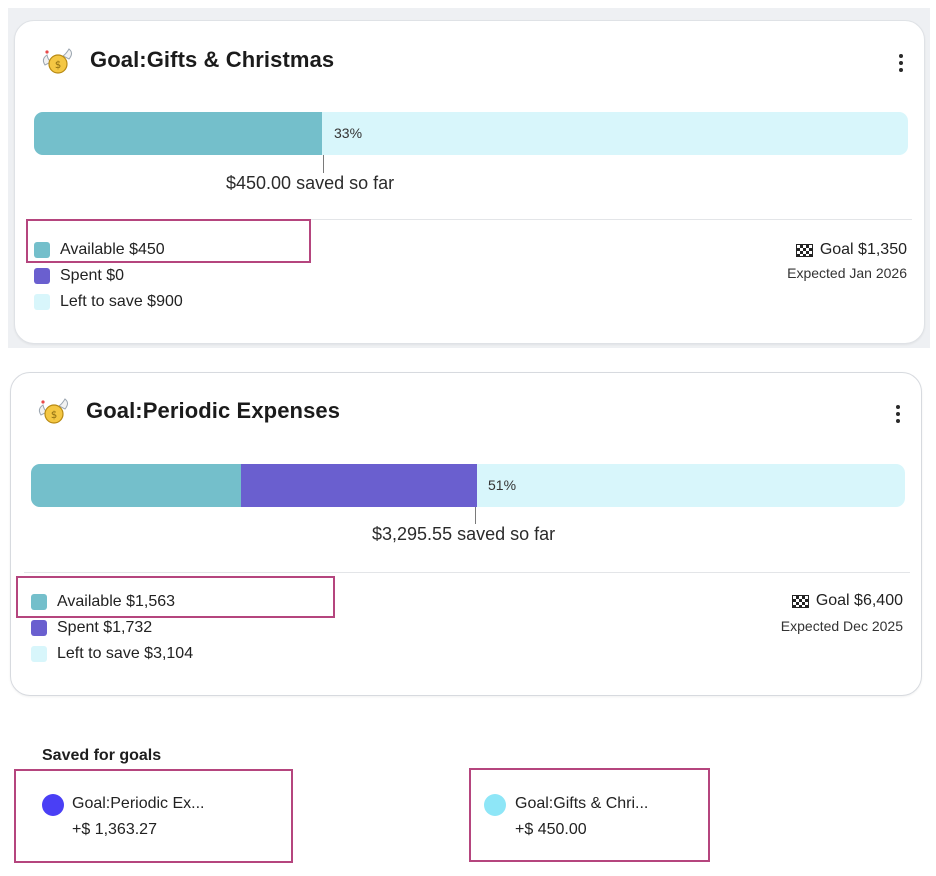 Image resolution: width=936 pixels, height=876 pixels. I want to click on progress-spent-segment, so click(358, 485).